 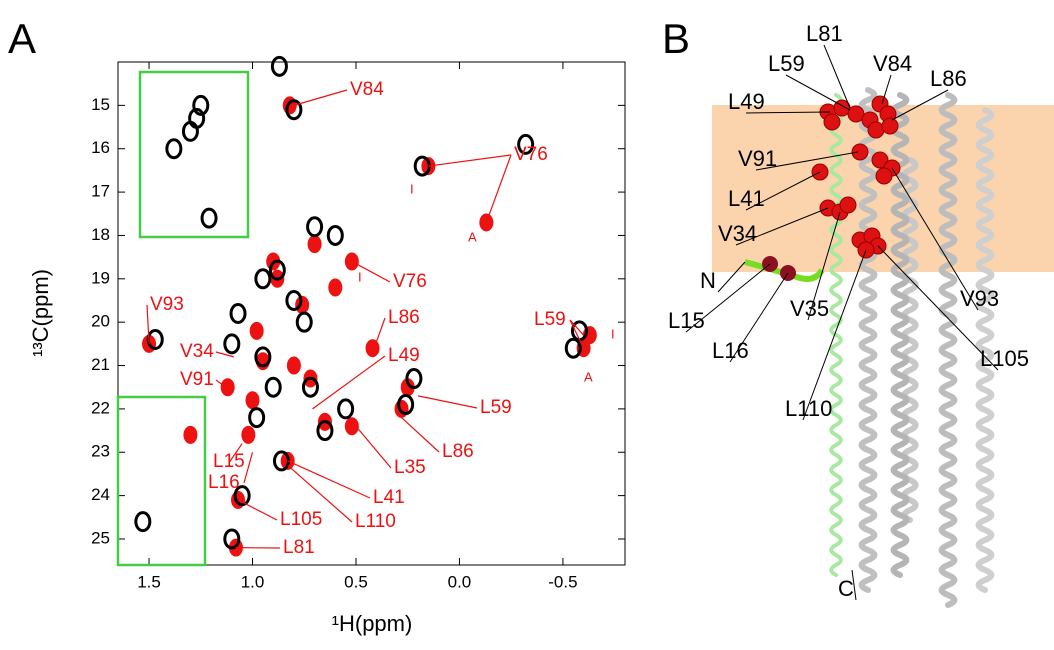 What do you see at coordinates (948, 78) in the screenshot?
I see `residue-label: L86` at bounding box center [948, 78].